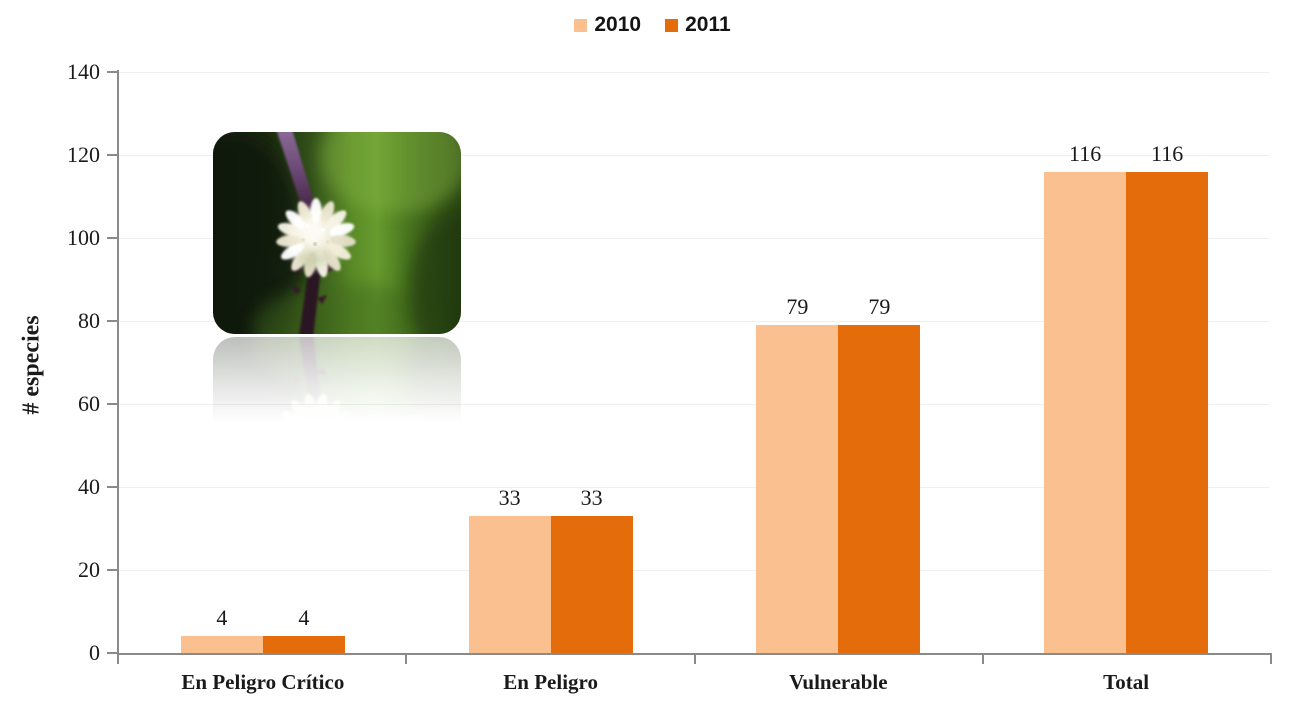  Describe the element at coordinates (50, 362) in the screenshot. I see `y-axis-labels: 0 20 40 60 80 100 120 140` at that location.